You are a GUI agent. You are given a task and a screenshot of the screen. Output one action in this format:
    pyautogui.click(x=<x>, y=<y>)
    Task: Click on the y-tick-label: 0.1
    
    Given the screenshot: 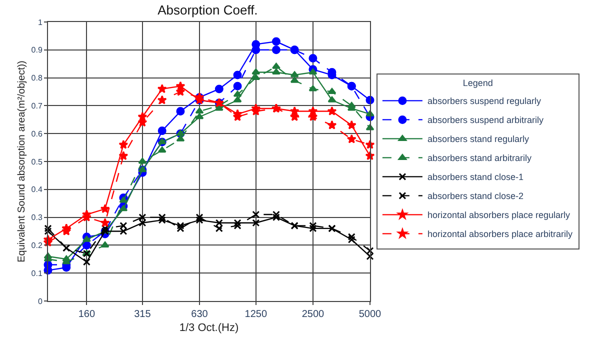 What is the action you would take?
    pyautogui.click(x=37, y=273)
    